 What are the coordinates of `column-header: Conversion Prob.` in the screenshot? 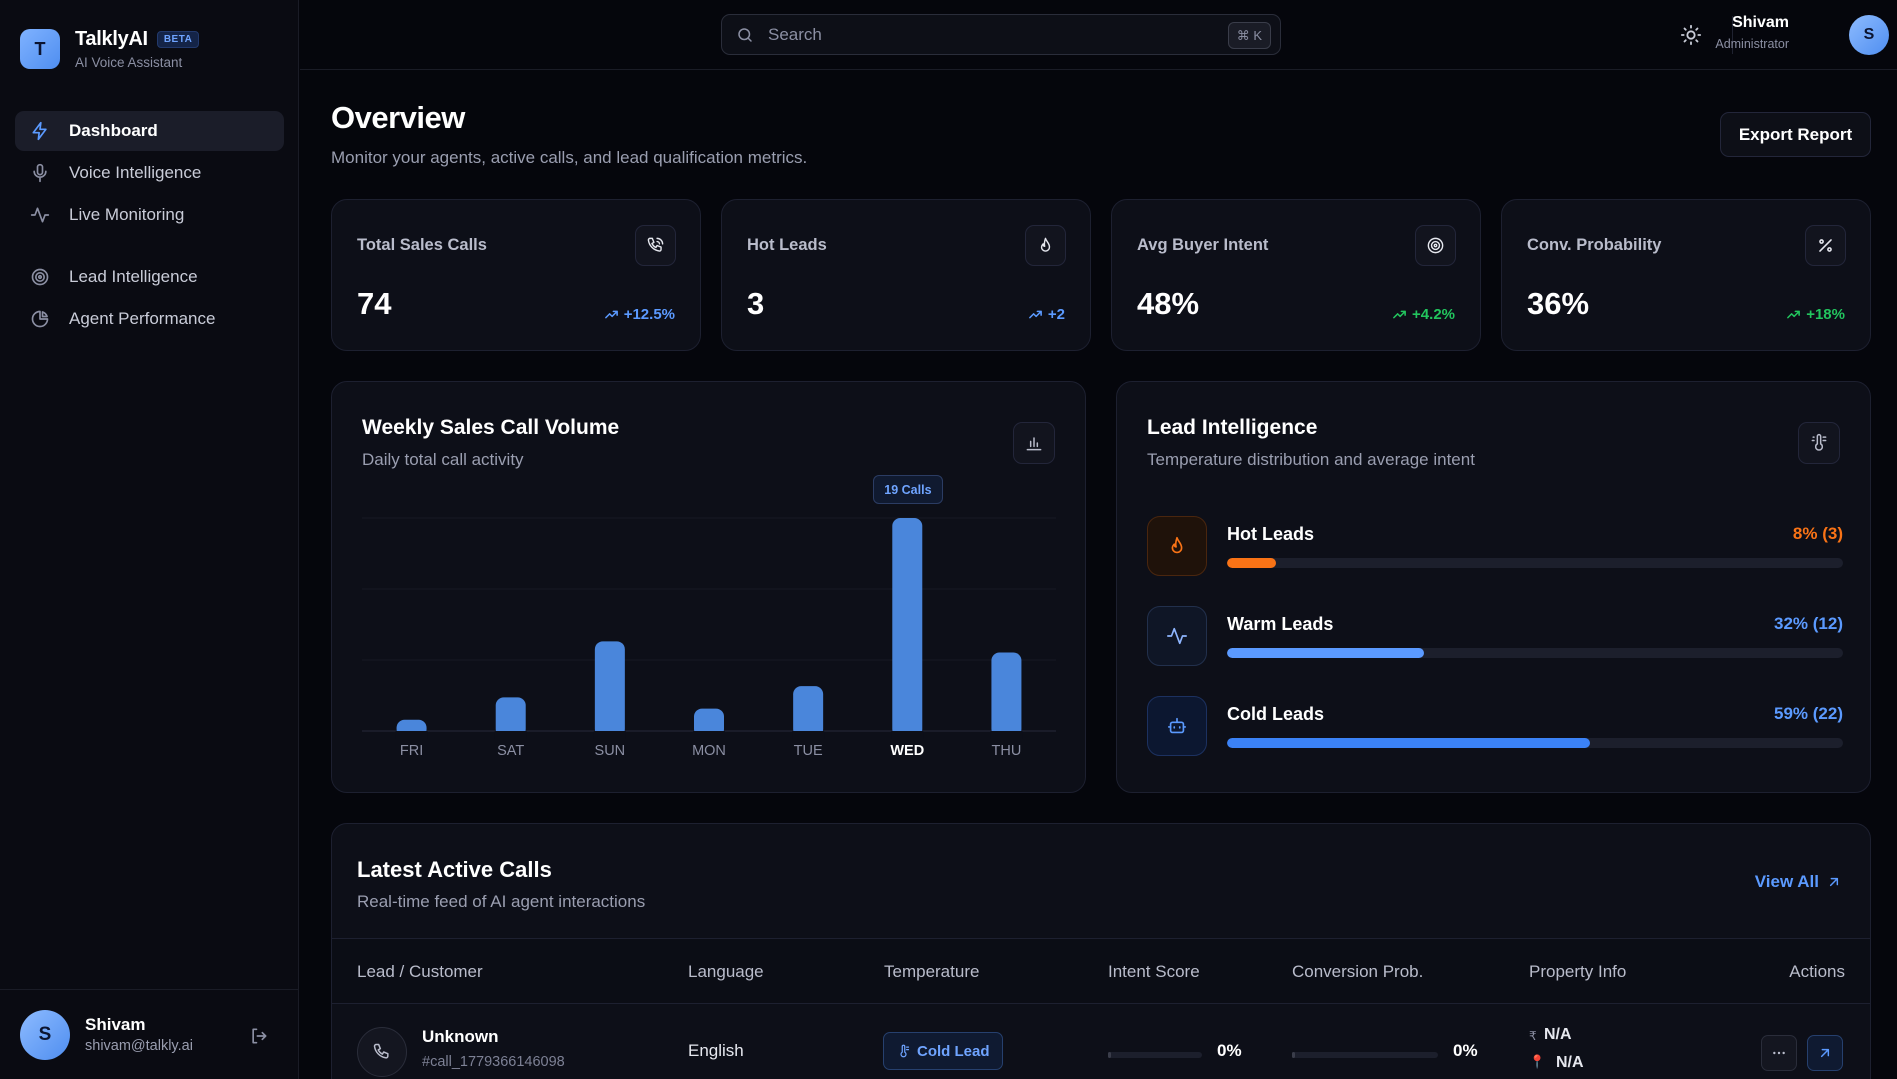 It's located at (1358, 971).